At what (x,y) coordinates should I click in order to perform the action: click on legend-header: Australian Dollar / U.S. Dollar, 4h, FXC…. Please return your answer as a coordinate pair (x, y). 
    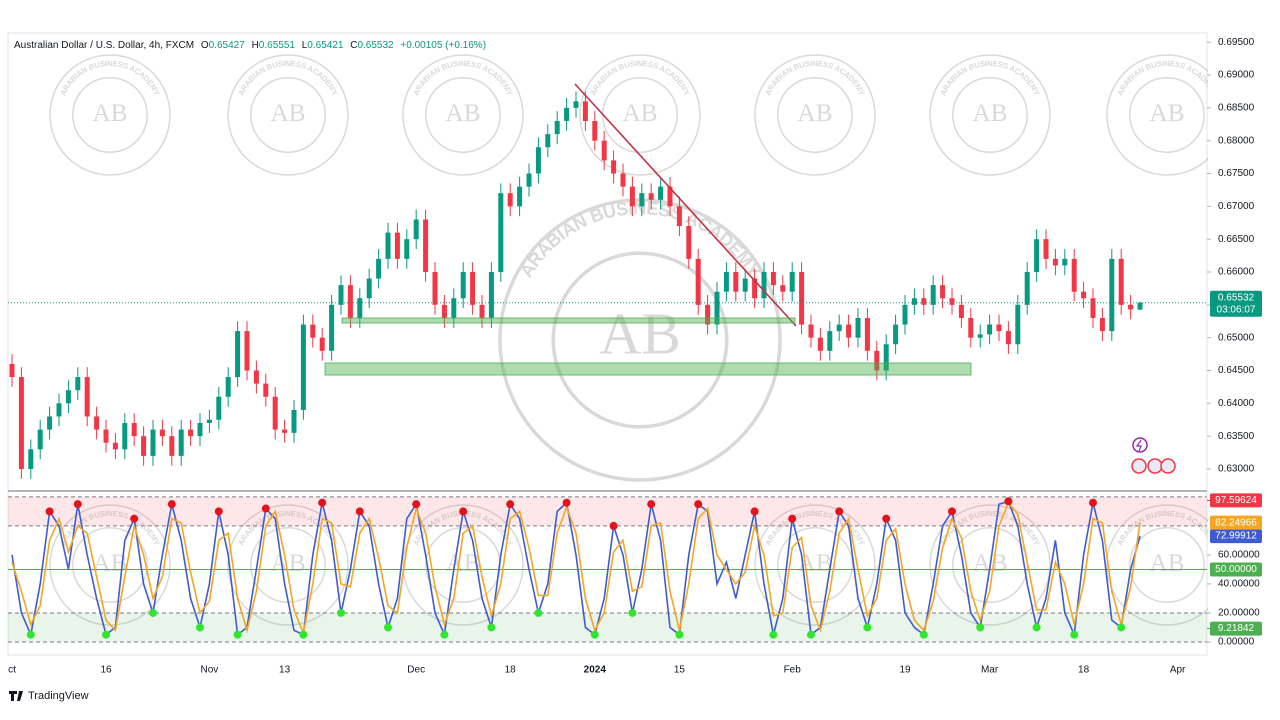
    Looking at the image, I should click on (250, 45).